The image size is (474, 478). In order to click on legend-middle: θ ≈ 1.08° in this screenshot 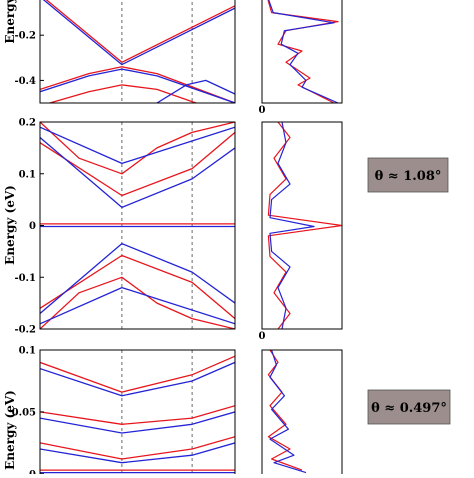, I will do `click(408, 175)`.